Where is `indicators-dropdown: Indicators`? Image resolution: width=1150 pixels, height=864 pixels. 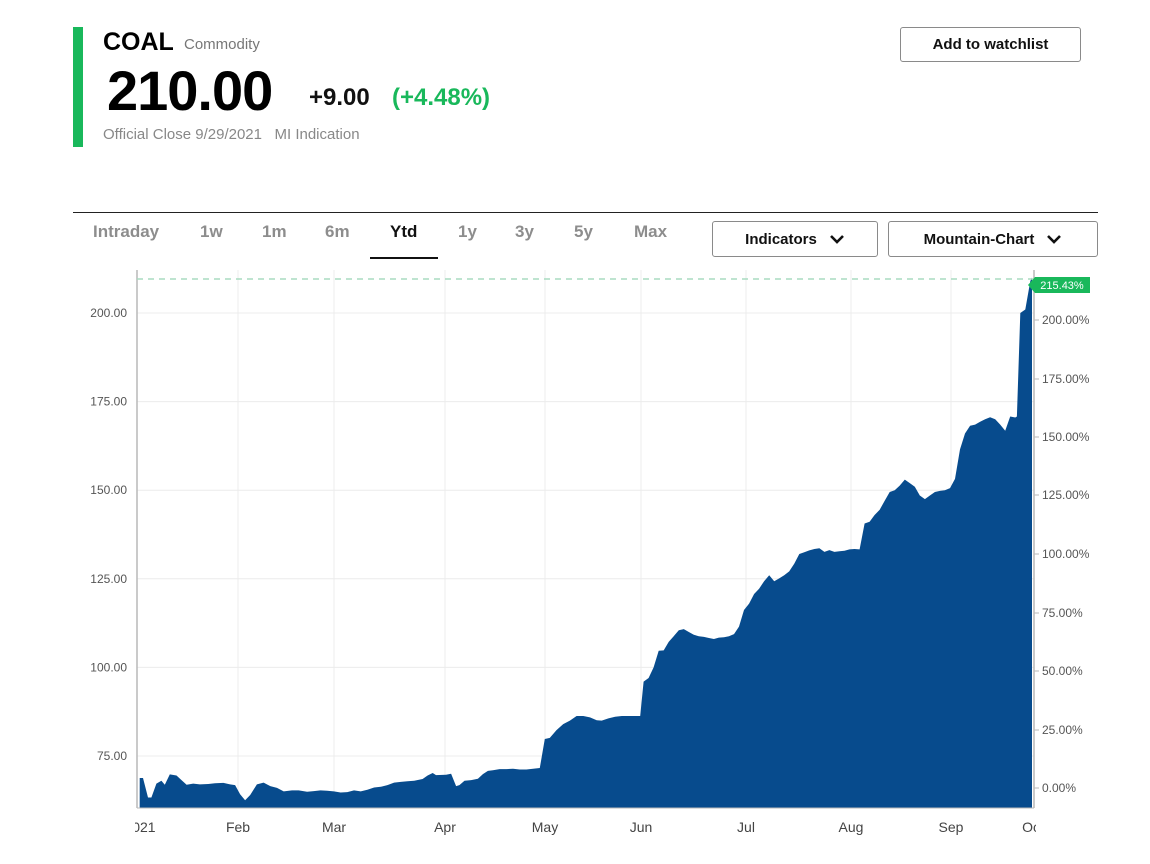 indicators-dropdown: Indicators is located at coordinates (795, 239).